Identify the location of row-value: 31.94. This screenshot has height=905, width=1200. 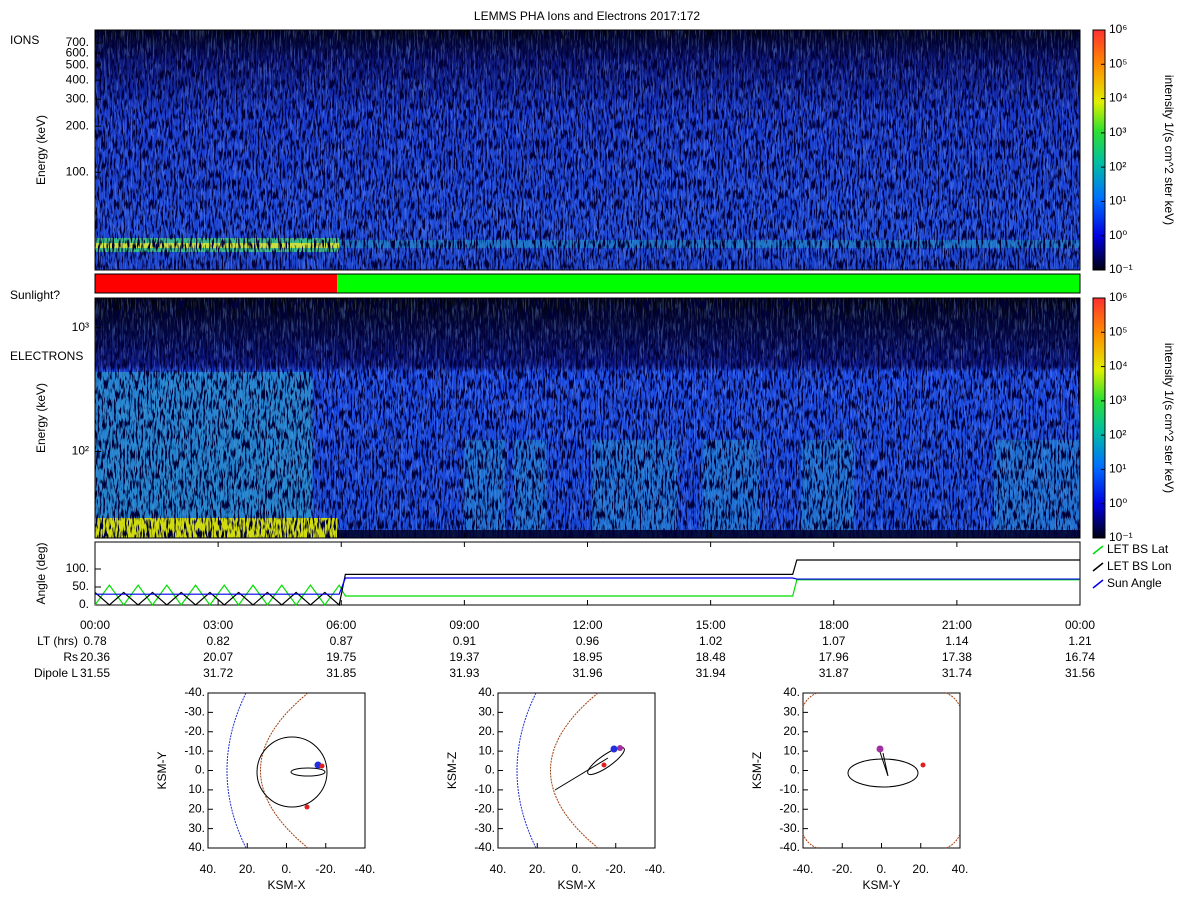
(711, 673).